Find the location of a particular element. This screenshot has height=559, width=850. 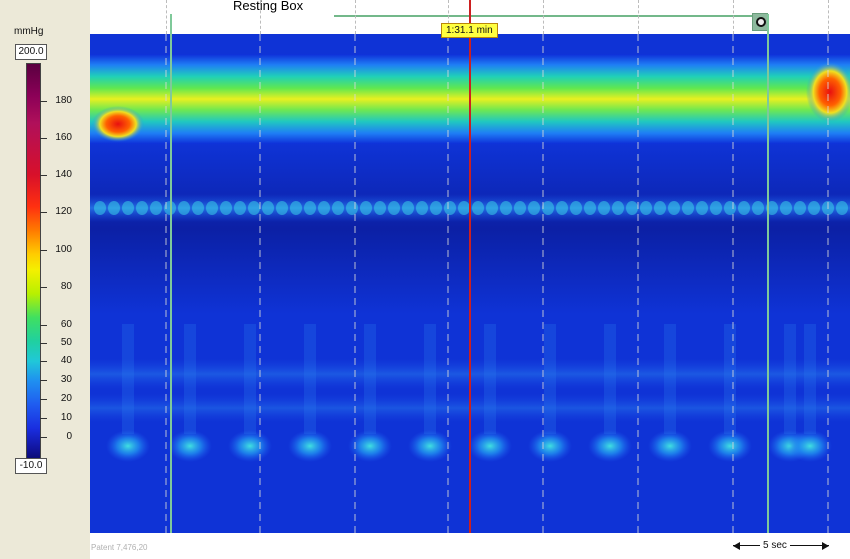

colorbar-tick-label: 30 is located at coordinates (66, 379).